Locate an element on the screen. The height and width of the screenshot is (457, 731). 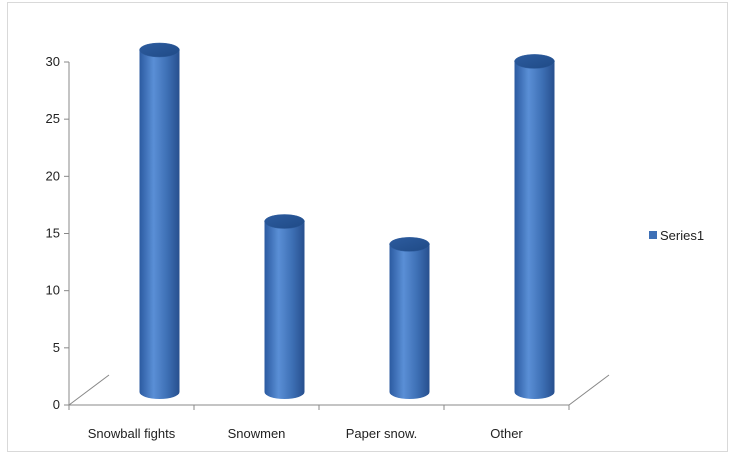
legend-label: Series1 is located at coordinates (682, 235).